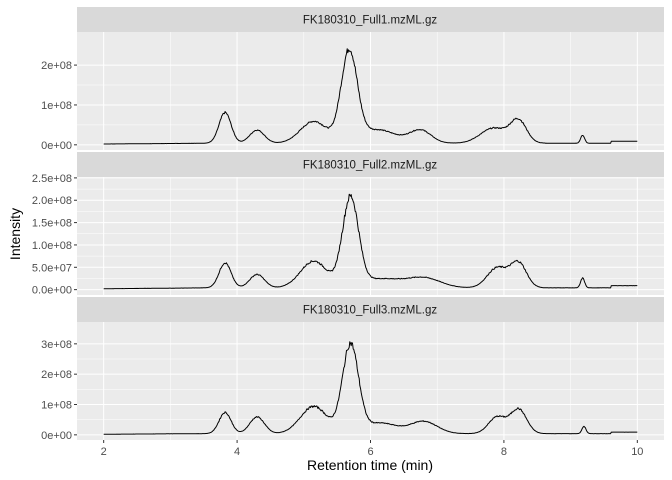 Image resolution: width=672 pixels, height=480 pixels. What do you see at coordinates (237, 452) in the screenshot?
I see `x-tick-label: 4` at bounding box center [237, 452].